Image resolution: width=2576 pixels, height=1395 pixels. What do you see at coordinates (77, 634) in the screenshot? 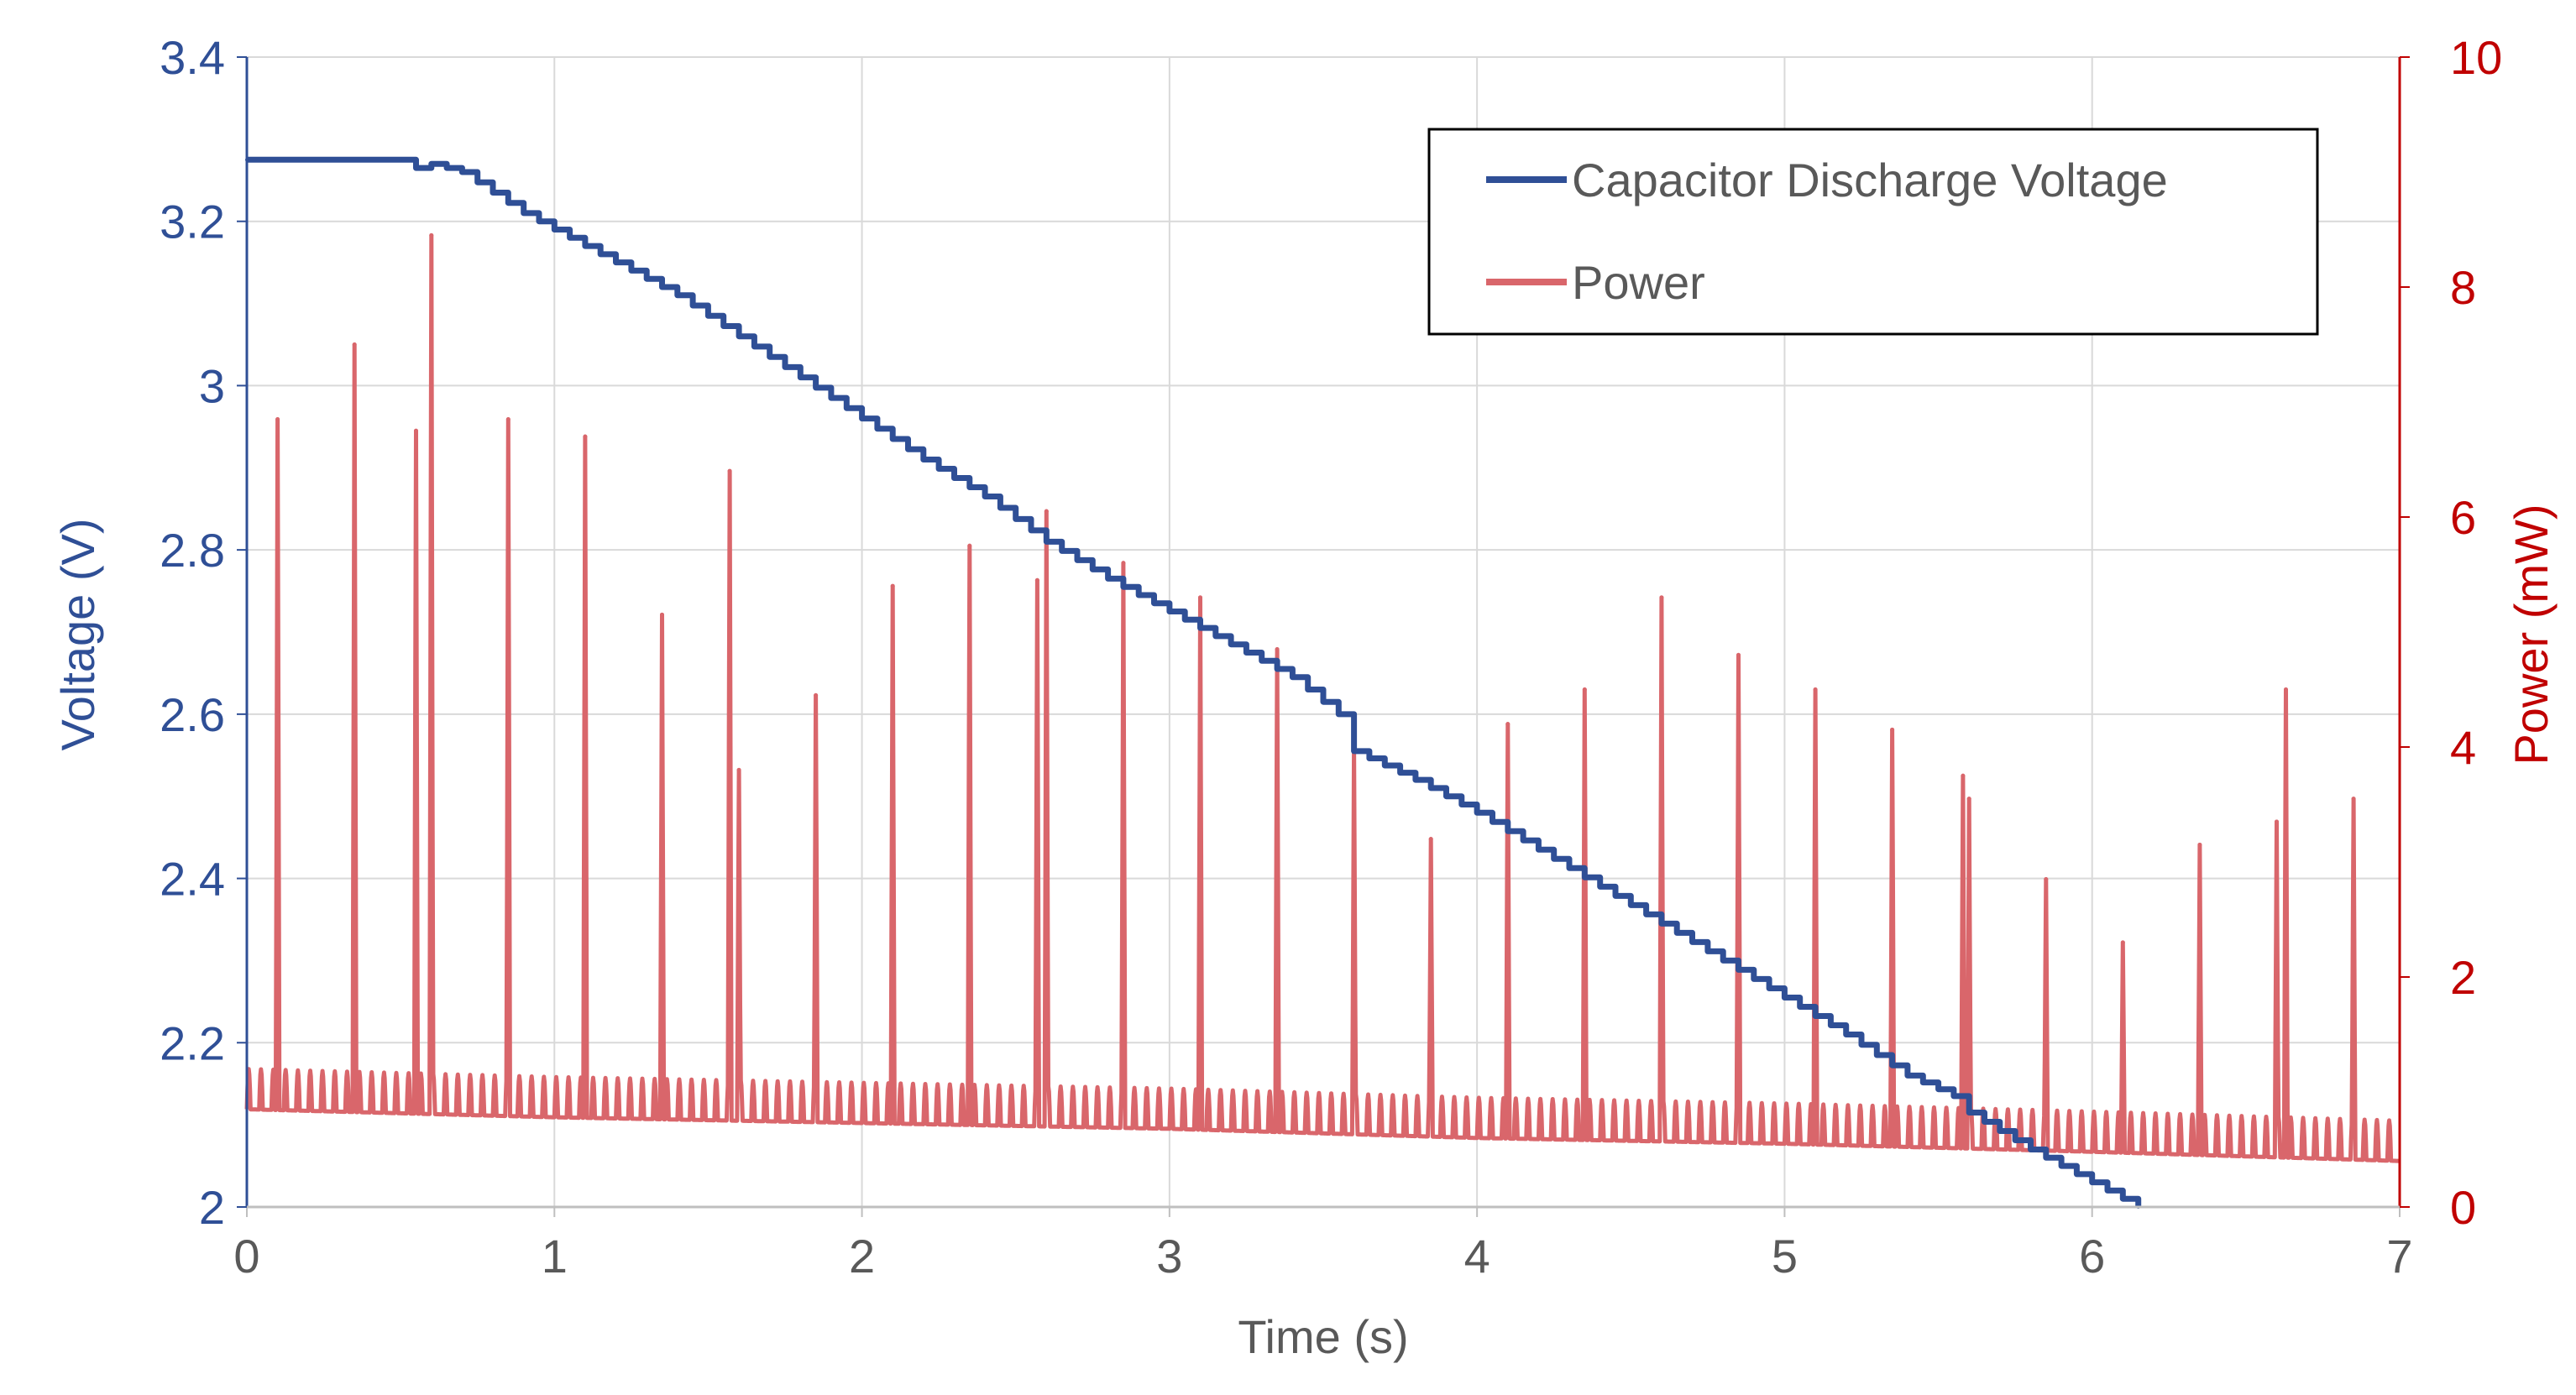
I see `y-axis-title: Voltage (V)` at bounding box center [77, 634].